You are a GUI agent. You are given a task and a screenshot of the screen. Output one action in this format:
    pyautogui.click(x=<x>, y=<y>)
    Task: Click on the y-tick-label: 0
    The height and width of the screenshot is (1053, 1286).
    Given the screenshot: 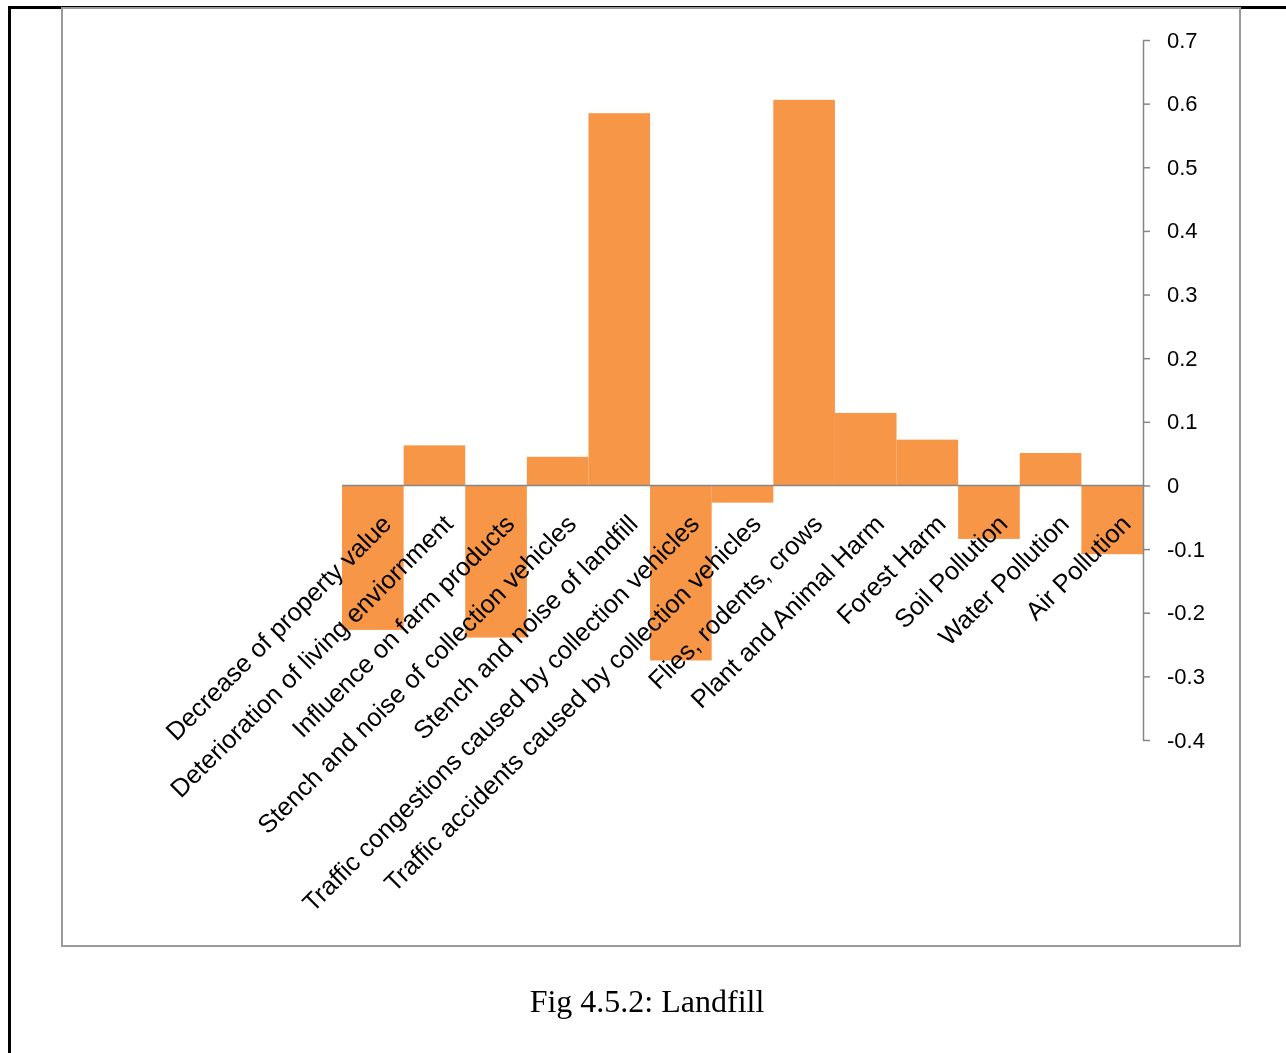 What is the action you would take?
    pyautogui.click(x=1173, y=485)
    